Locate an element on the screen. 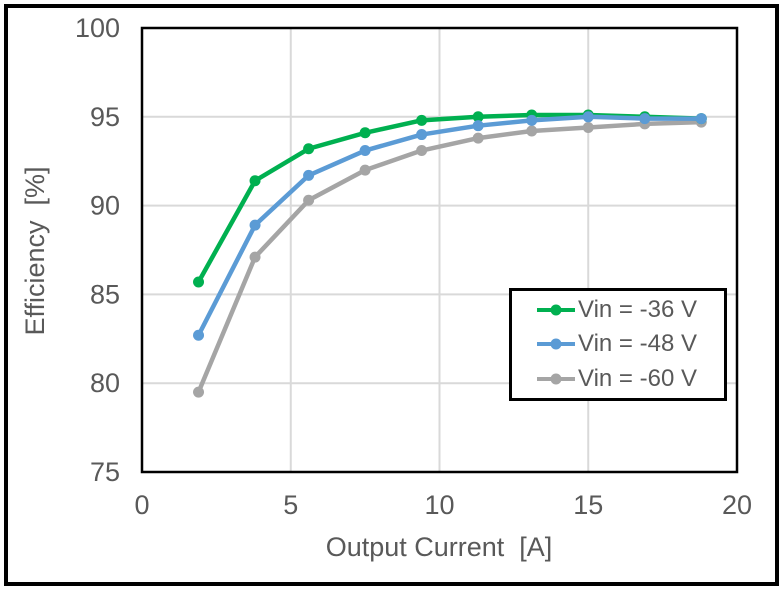  x-tick-label: 10 is located at coordinates (439, 505).